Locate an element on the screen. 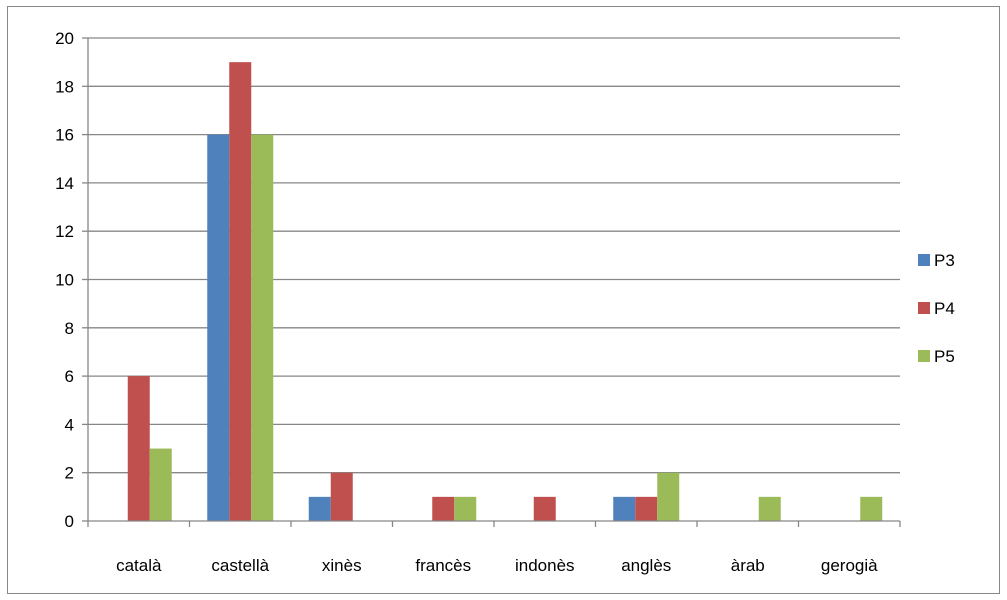  y-tick-label: 10 is located at coordinates (64, 280).